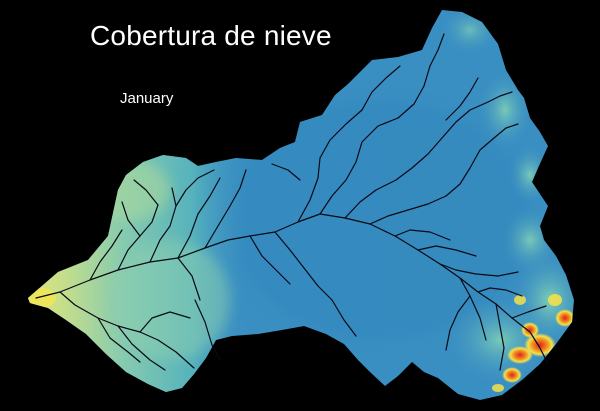 Image resolution: width=600 pixels, height=411 pixels. What do you see at coordinates (211, 35) in the screenshot?
I see `map-title: Cobertura de nieve` at bounding box center [211, 35].